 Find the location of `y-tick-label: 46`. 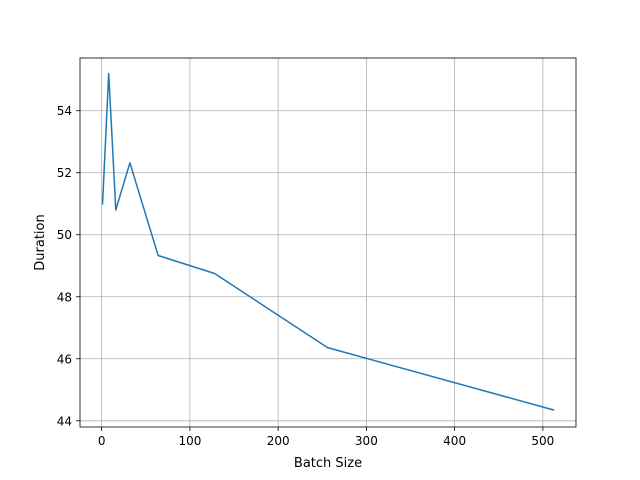

y-tick-label: 46 is located at coordinates (64, 359).